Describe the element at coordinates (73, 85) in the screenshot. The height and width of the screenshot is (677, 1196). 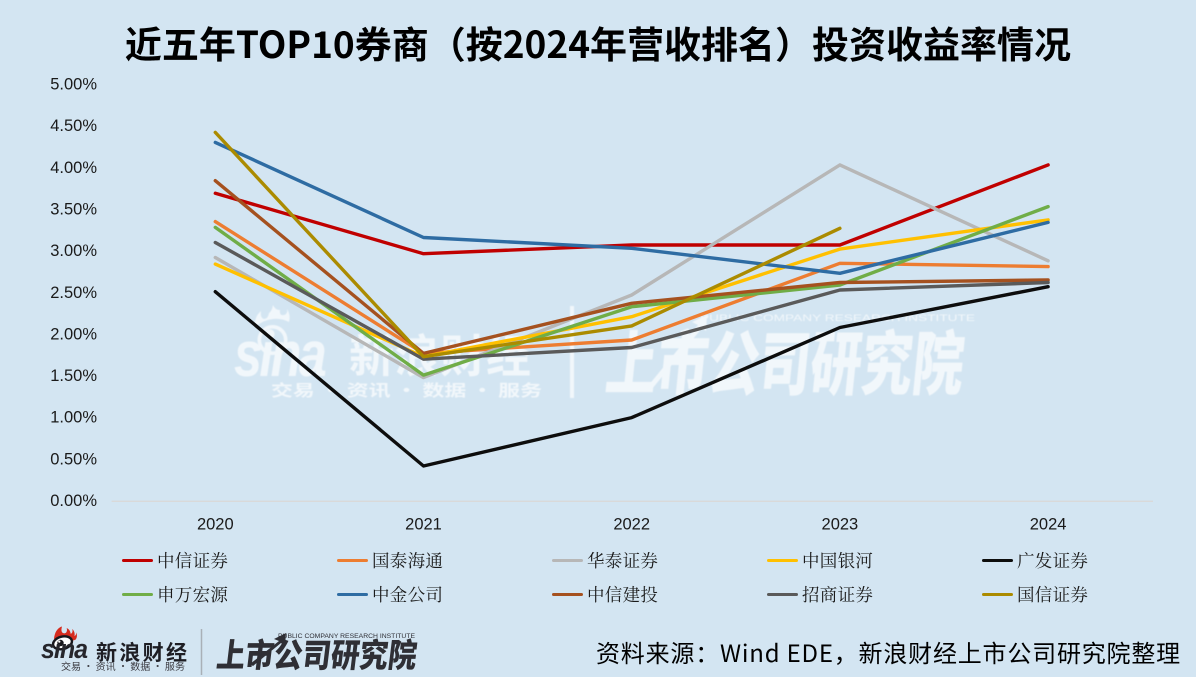
I see `svg-text: 5.00%` at that location.